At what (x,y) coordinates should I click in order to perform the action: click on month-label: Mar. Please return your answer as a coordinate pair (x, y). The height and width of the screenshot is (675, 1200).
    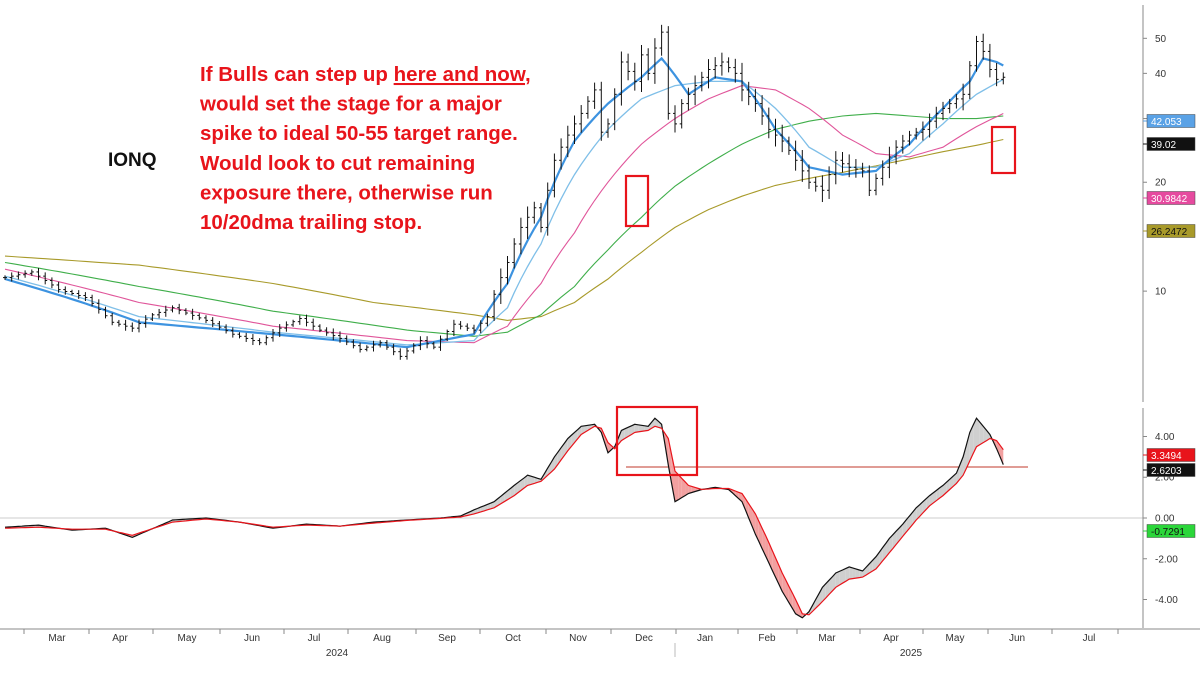
    Looking at the image, I should click on (827, 638).